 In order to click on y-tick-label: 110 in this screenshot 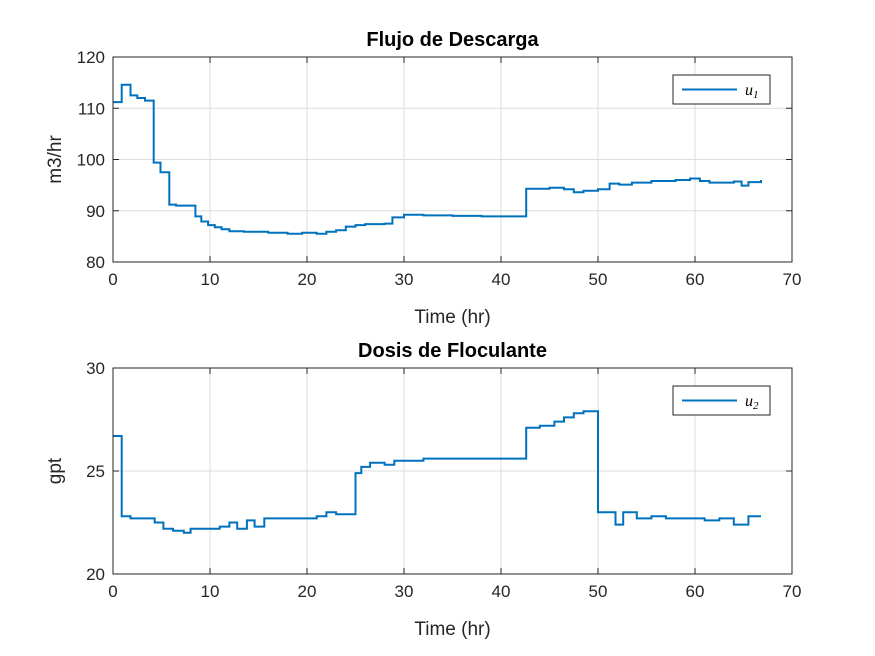, I will do `click(91, 108)`.